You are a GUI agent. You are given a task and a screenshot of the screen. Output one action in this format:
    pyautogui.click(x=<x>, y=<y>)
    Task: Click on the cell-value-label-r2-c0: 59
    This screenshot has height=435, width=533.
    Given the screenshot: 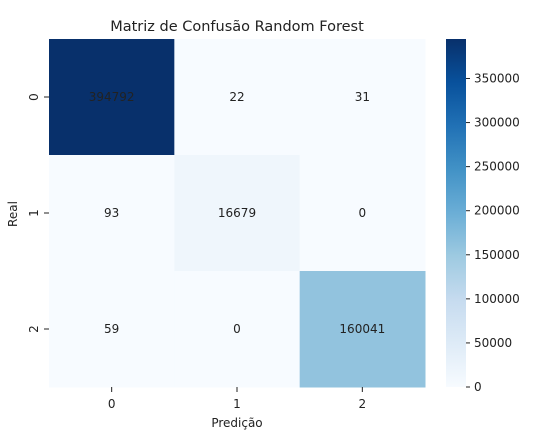 What is the action you would take?
    pyautogui.click(x=111, y=329)
    